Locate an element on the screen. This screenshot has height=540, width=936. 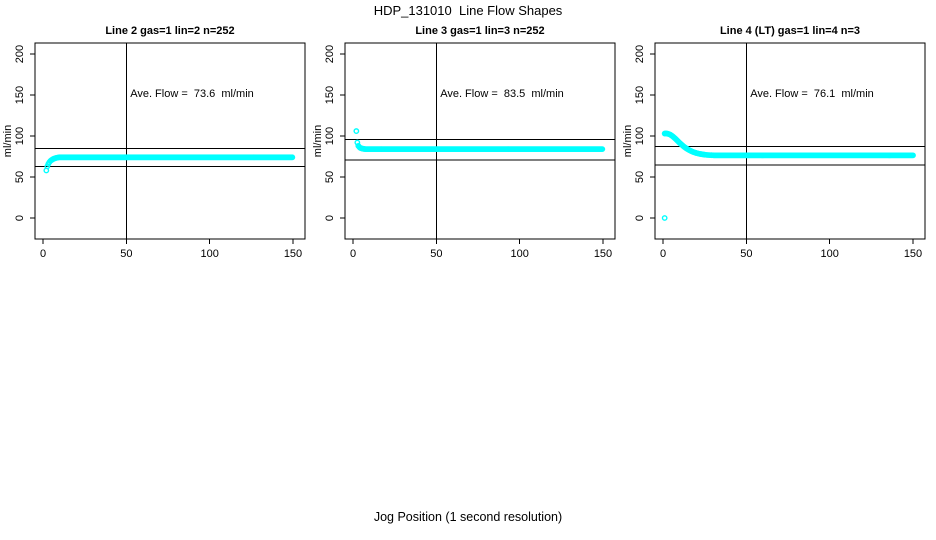
ave-flow-annotation: Ave. Flow = 83.5 ml/min is located at coordinates (502, 94).